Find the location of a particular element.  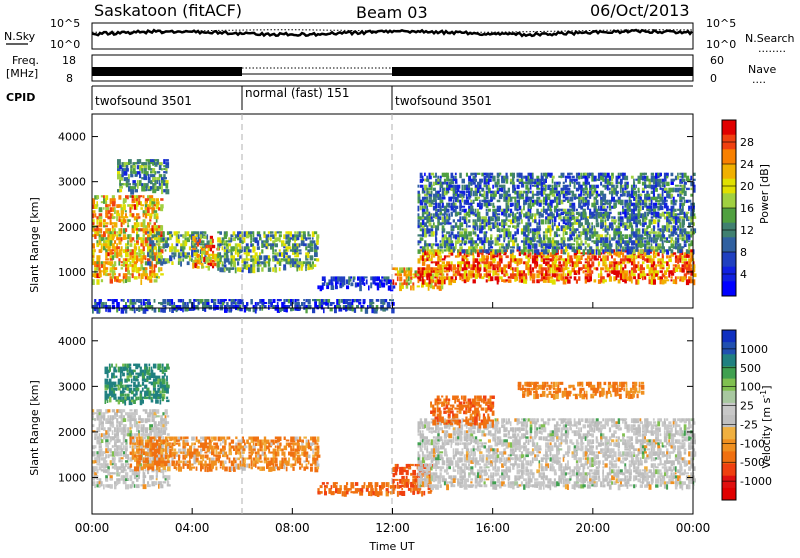

power-cell-2001 is located at coordinates (531, 266).